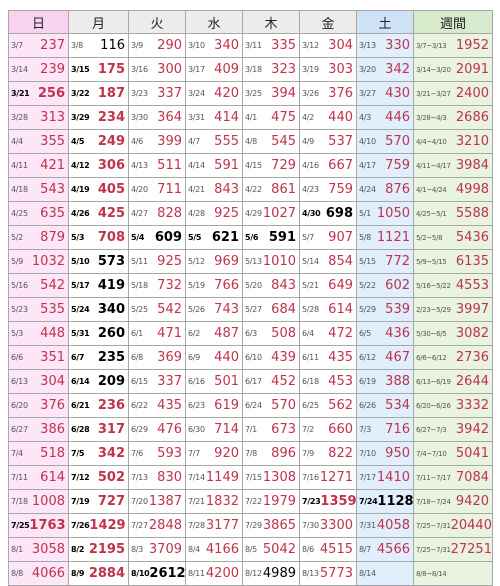  What do you see at coordinates (38, 237) in the screenshot?
I see `day-cell-sunday: 5/2 879` at bounding box center [38, 237].